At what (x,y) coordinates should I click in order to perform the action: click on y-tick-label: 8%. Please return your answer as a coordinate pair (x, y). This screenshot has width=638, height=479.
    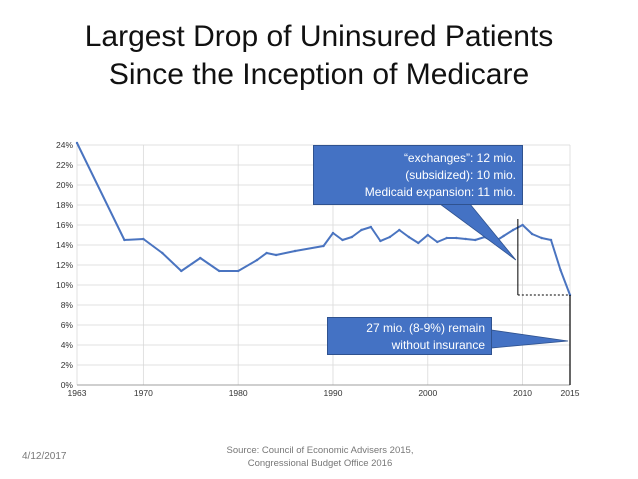
    Looking at the image, I should click on (67, 305).